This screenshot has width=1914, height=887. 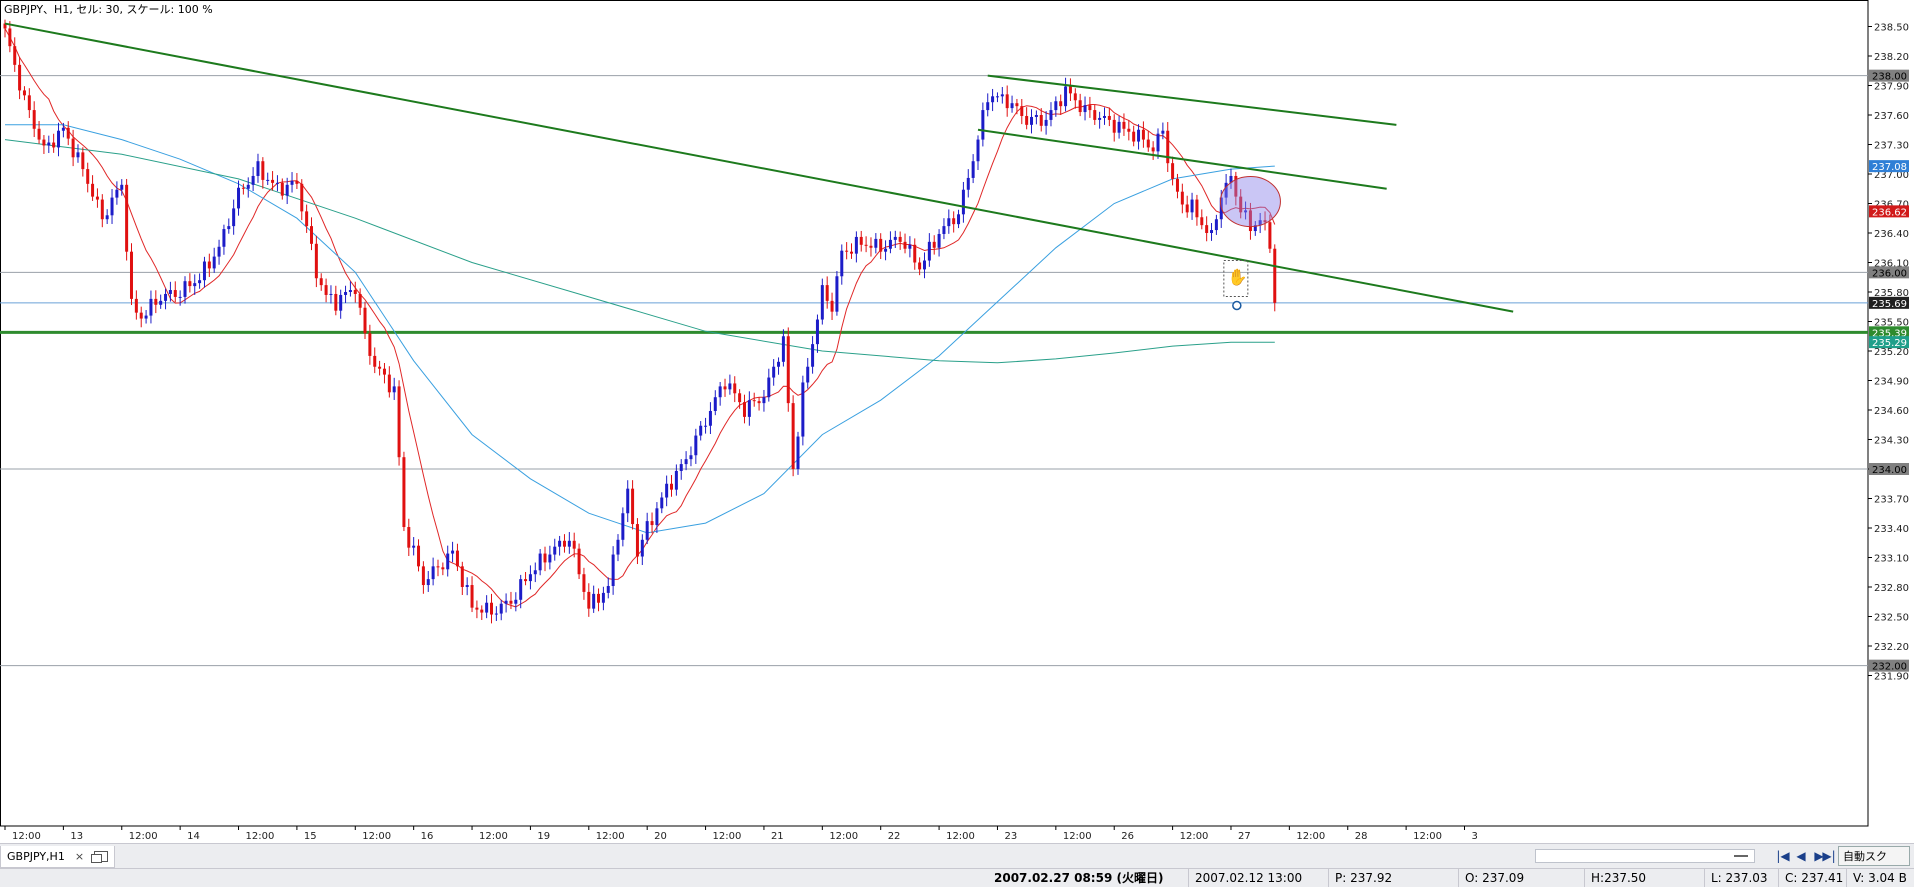 What do you see at coordinates (1741, 856) in the screenshot?
I see `scrollbar-thumb` at bounding box center [1741, 856].